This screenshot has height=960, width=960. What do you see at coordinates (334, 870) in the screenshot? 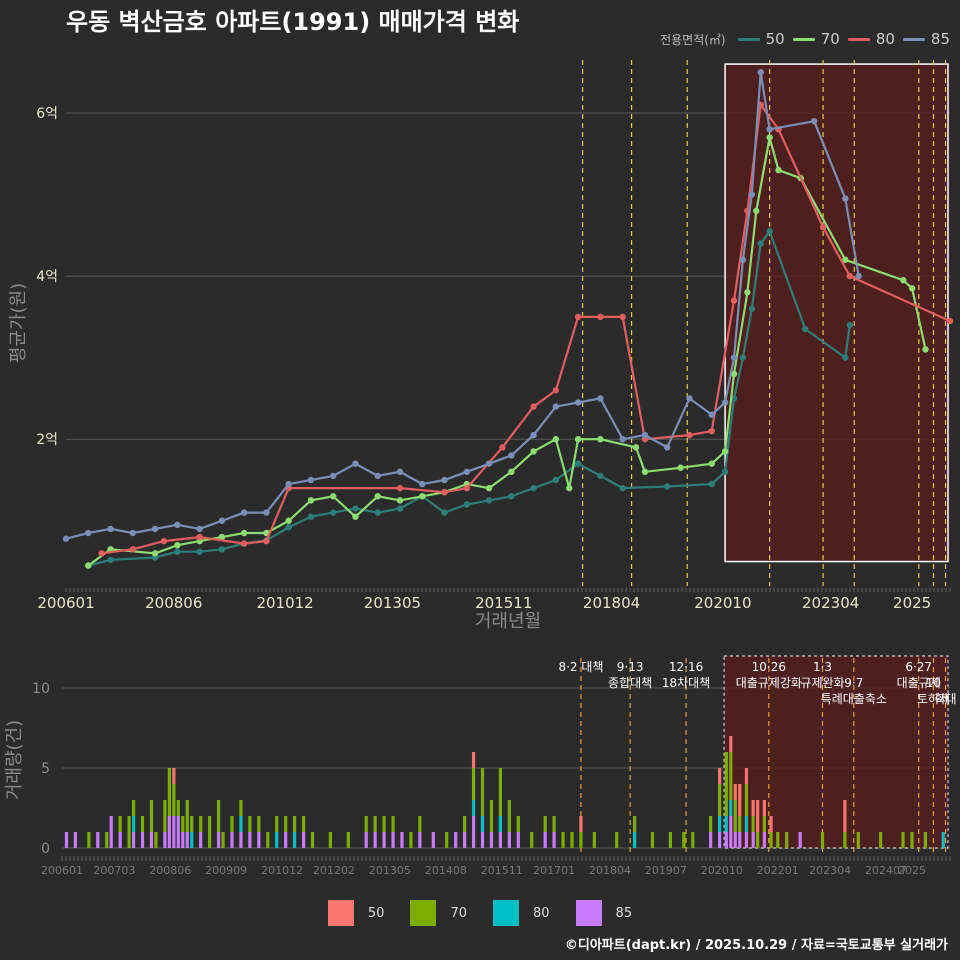
I see `x-tick-label: 201202` at bounding box center [334, 870].